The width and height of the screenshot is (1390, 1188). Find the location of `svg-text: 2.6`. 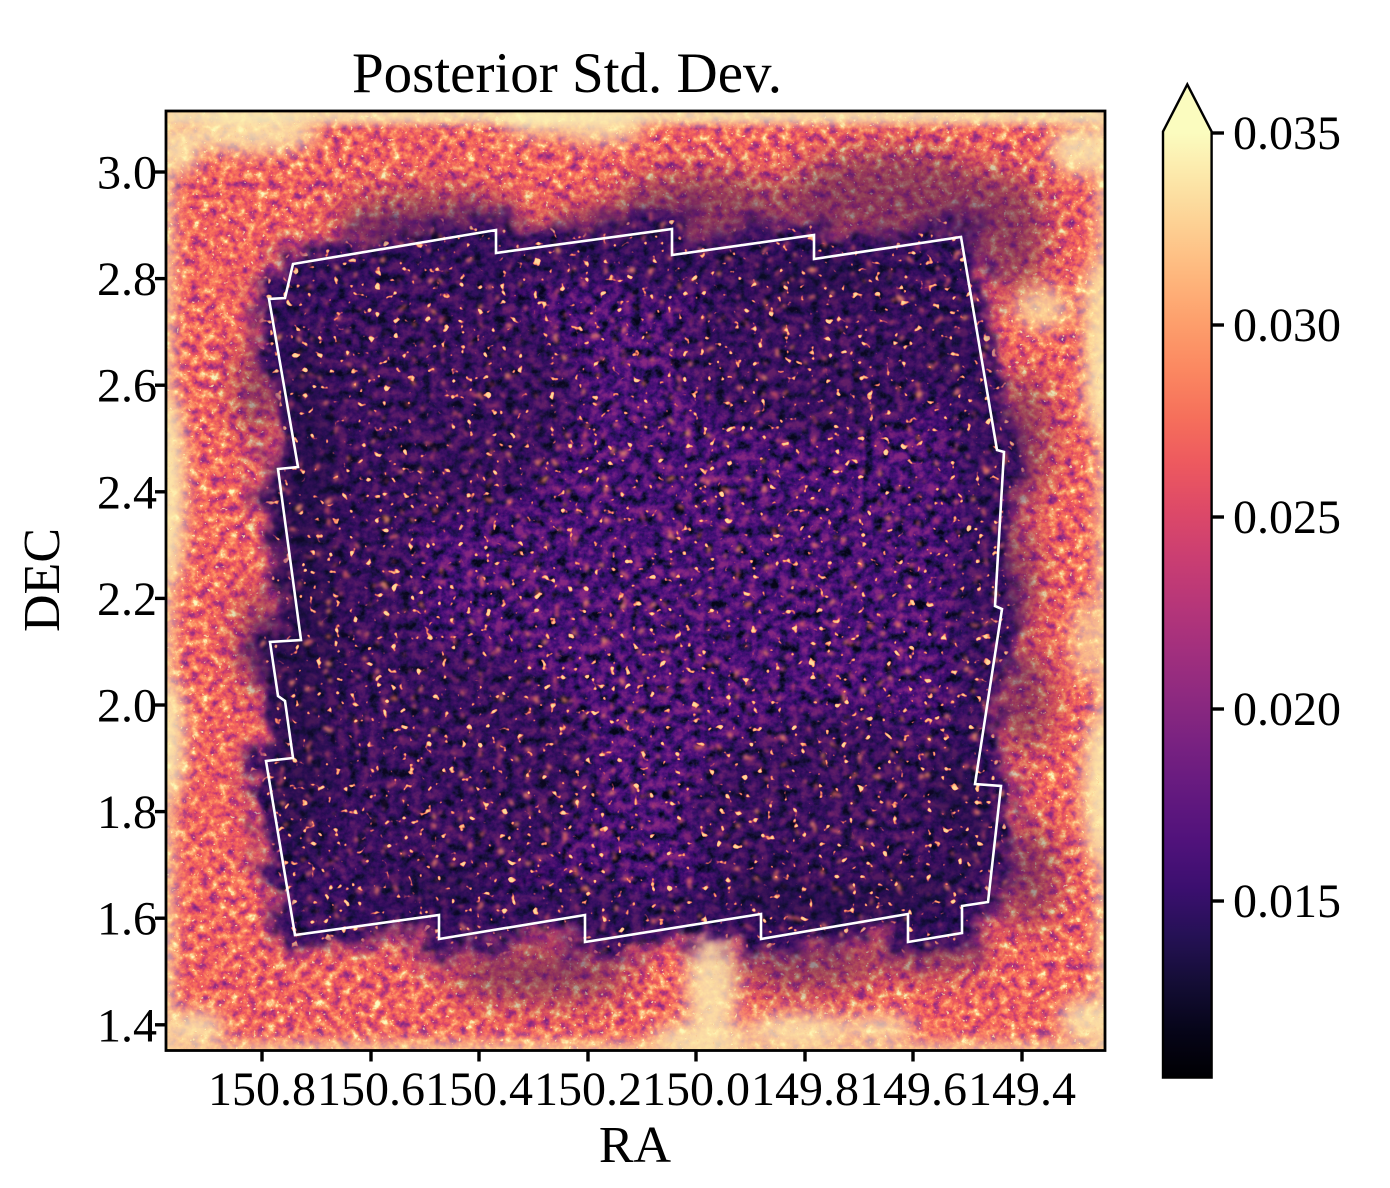

svg-text: 2.6 is located at coordinates (127, 386).